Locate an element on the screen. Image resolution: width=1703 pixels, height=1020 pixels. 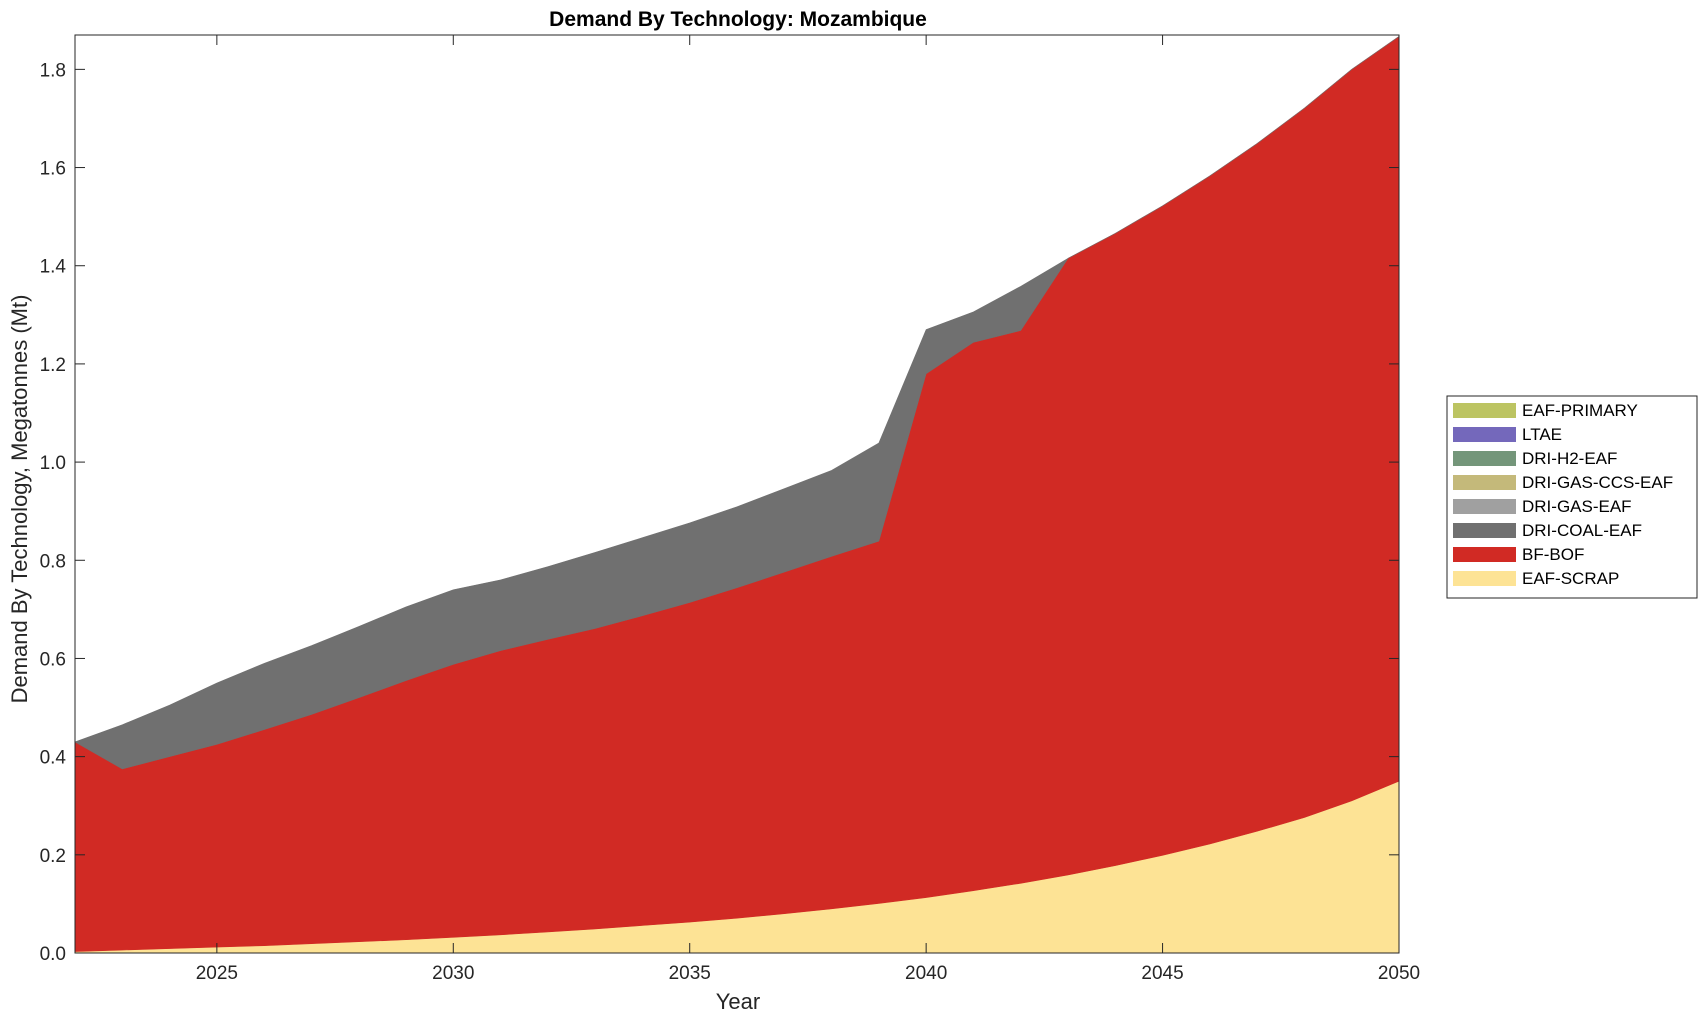
legend-swatch-dri-coal-eaf is located at coordinates (1484, 530).